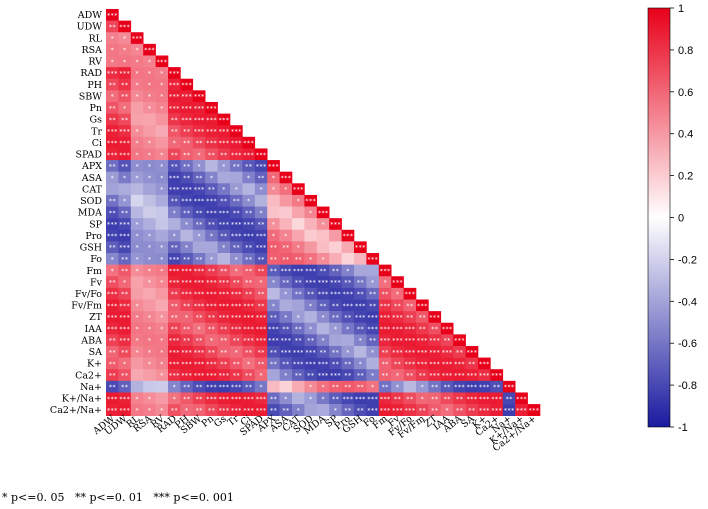  Describe the element at coordinates (96, 131) in the screenshot. I see `row-label: Tr` at that location.